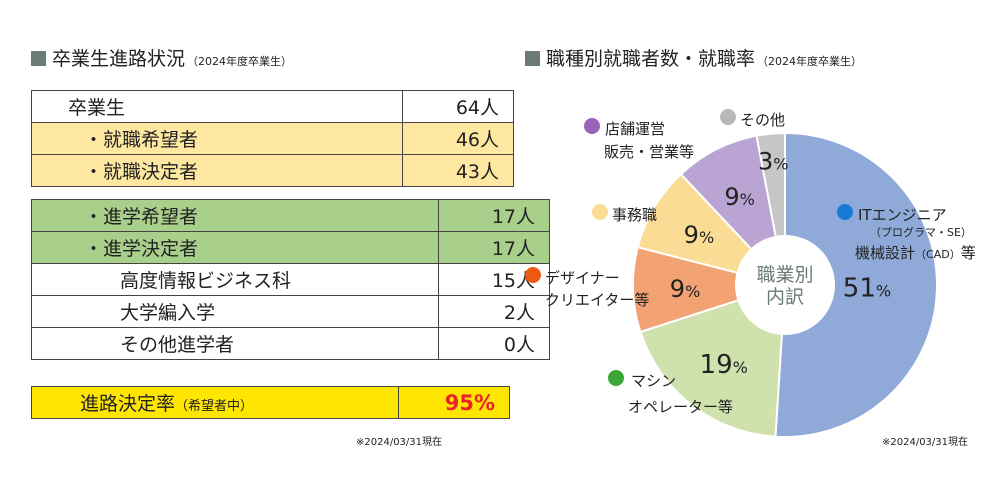  Describe the element at coordinates (217, 138) in the screenshot. I see `row-label: ・就職希望者` at that location.